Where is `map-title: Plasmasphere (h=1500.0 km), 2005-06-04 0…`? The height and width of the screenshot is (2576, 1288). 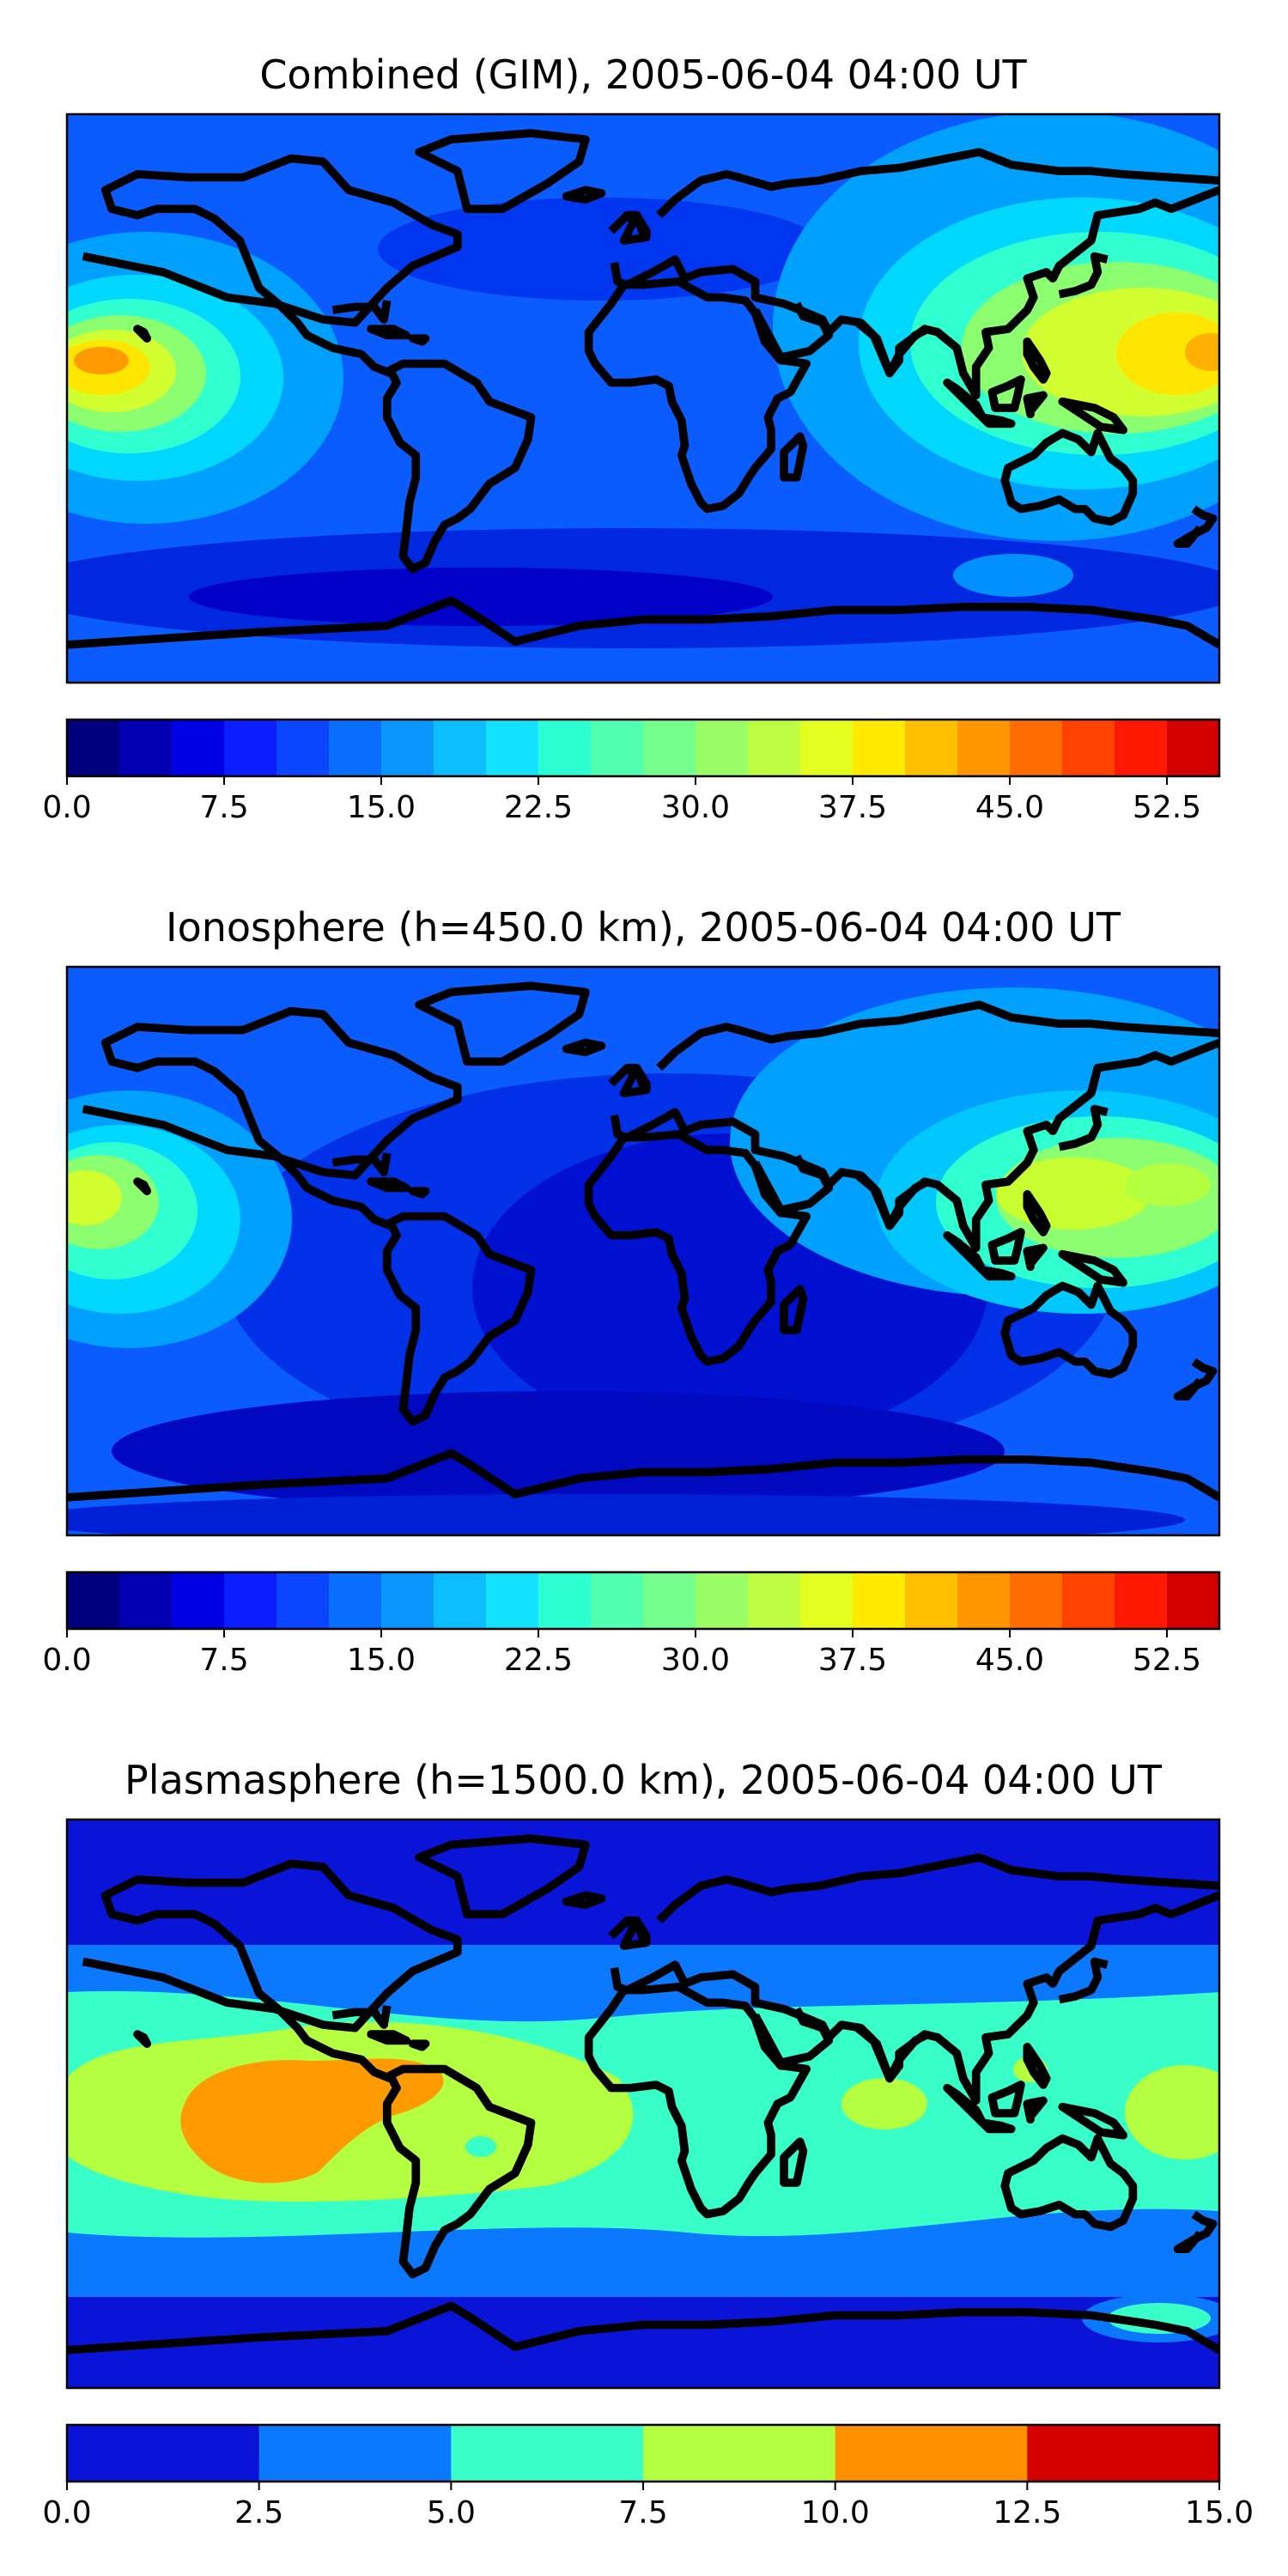 map-title: Plasmasphere (h=1500.0 km), 2005-06-04 0… is located at coordinates (644, 1780).